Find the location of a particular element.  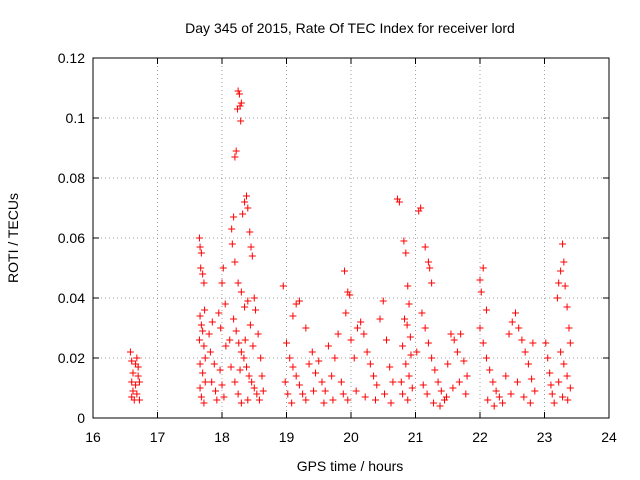

x-axis-label: GPS time / hours is located at coordinates (350, 466).